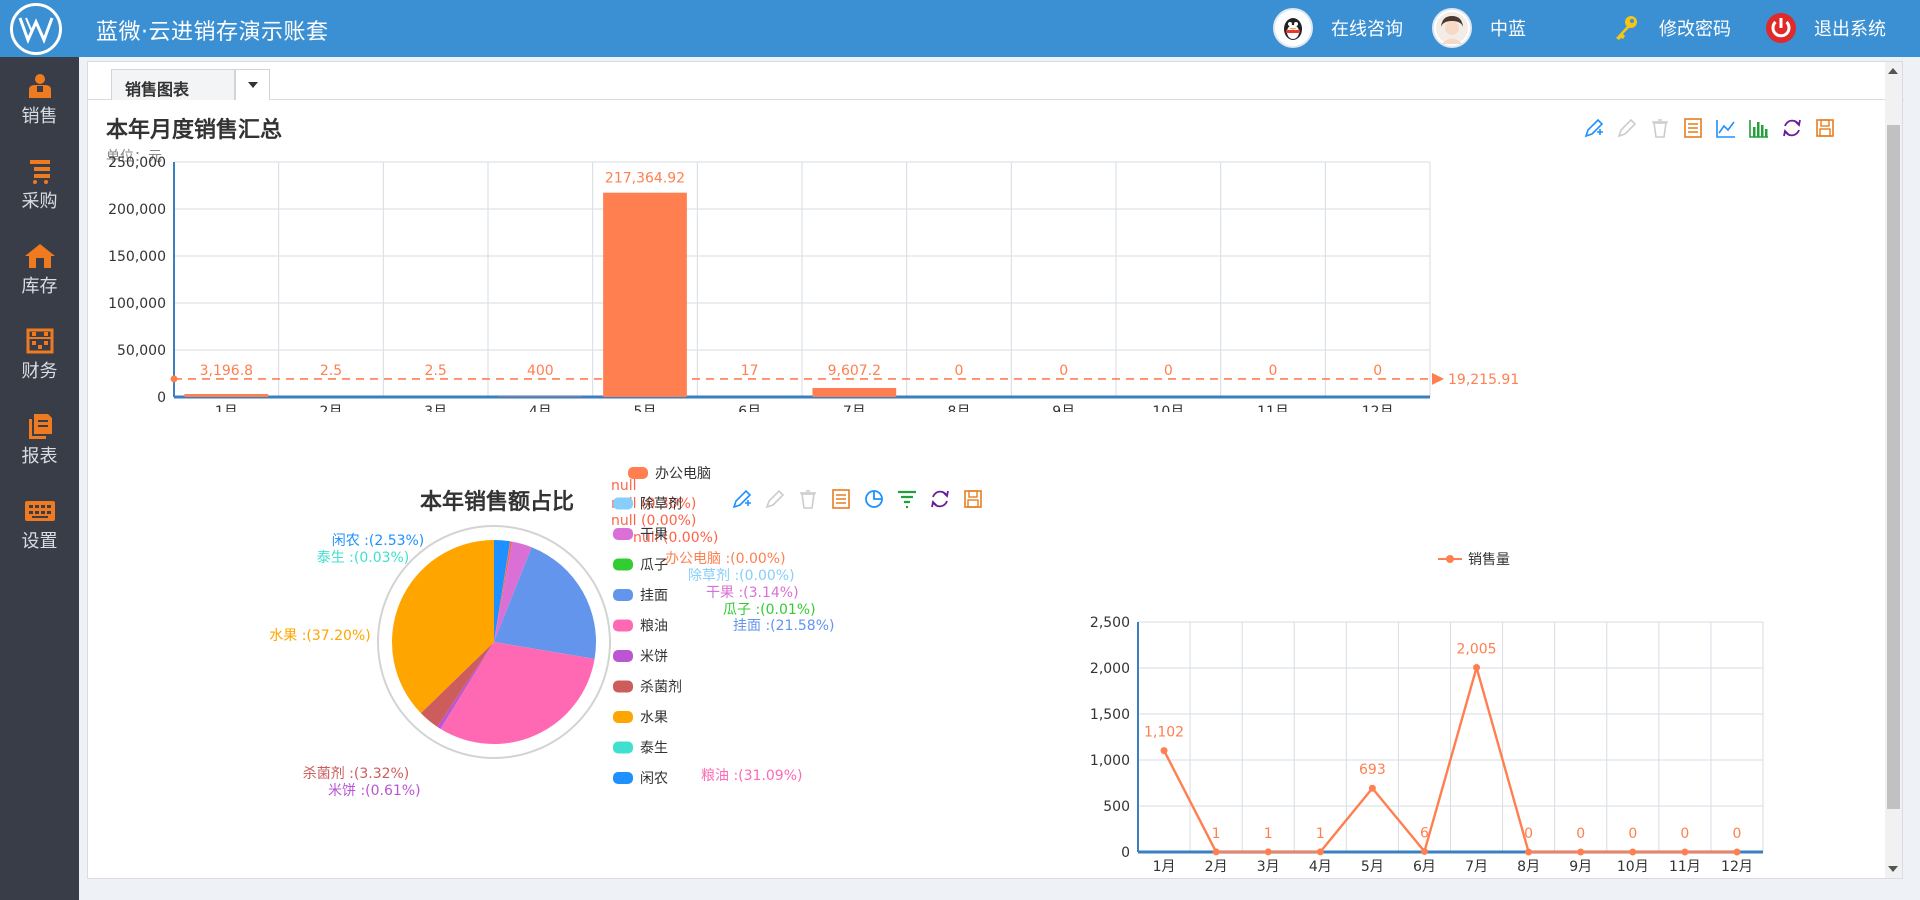  What do you see at coordinates (1893, 71) in the screenshot?
I see `scroll-up-arrow-icon` at bounding box center [1893, 71].